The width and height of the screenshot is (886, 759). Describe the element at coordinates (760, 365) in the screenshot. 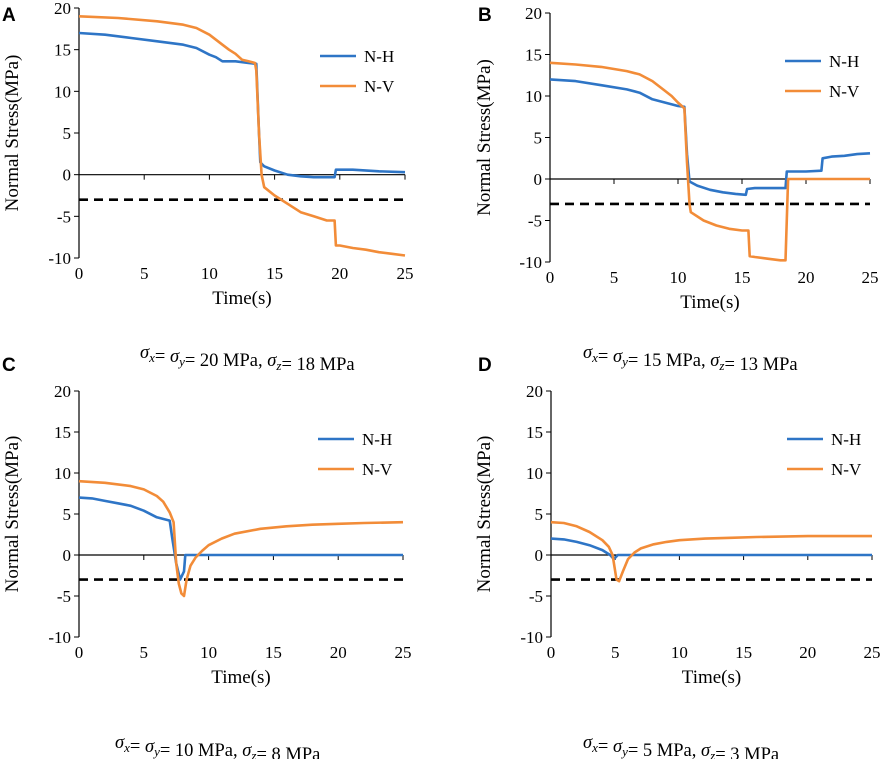

I see `caption-vertical-stress: = 13 MPa` at that location.